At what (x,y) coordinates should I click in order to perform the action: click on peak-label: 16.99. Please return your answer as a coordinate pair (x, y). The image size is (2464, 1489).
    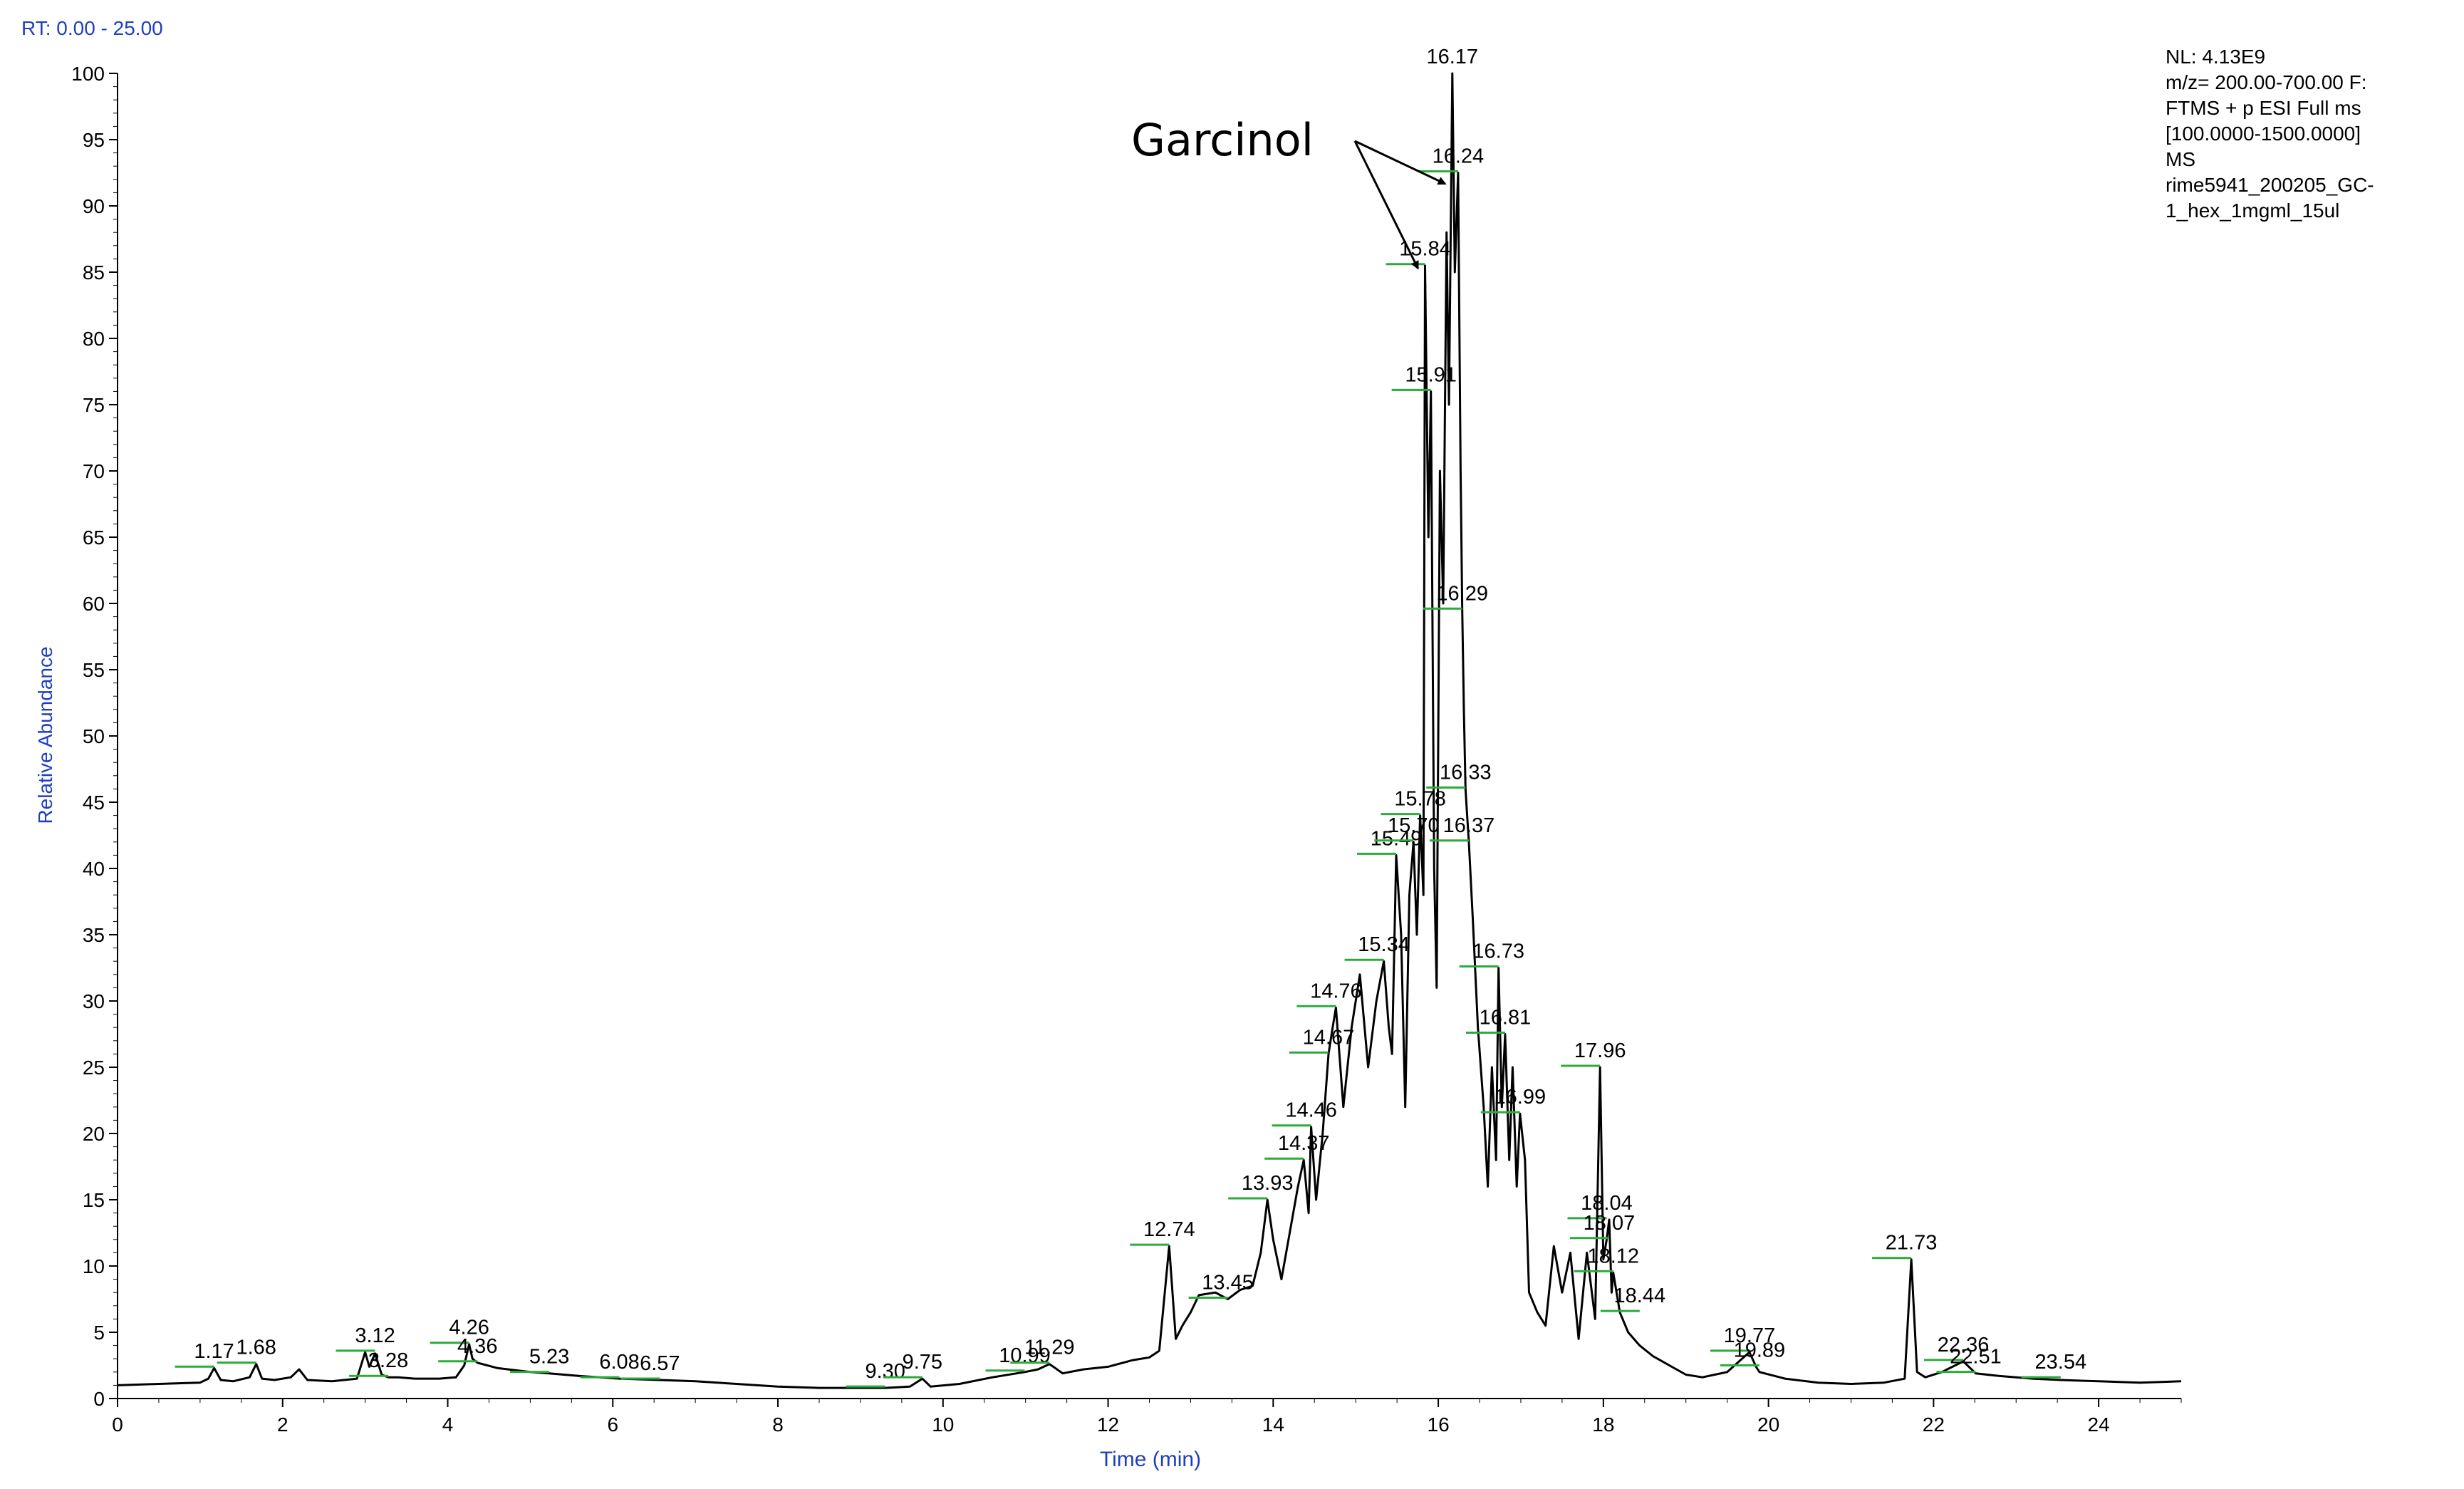
    Looking at the image, I should click on (1513, 1100).